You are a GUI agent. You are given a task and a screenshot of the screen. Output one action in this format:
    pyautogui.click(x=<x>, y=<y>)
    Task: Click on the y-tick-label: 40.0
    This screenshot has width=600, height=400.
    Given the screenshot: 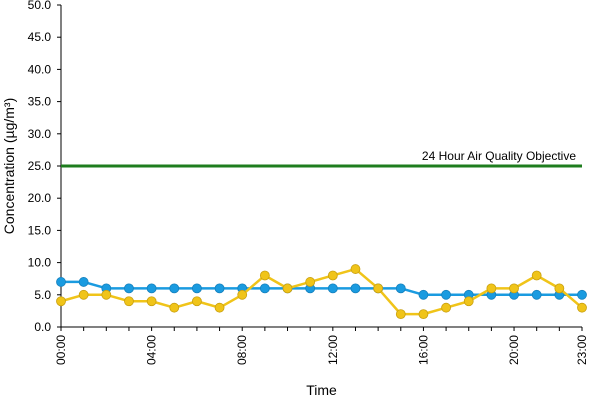 What is the action you would take?
    pyautogui.click(x=40, y=69)
    